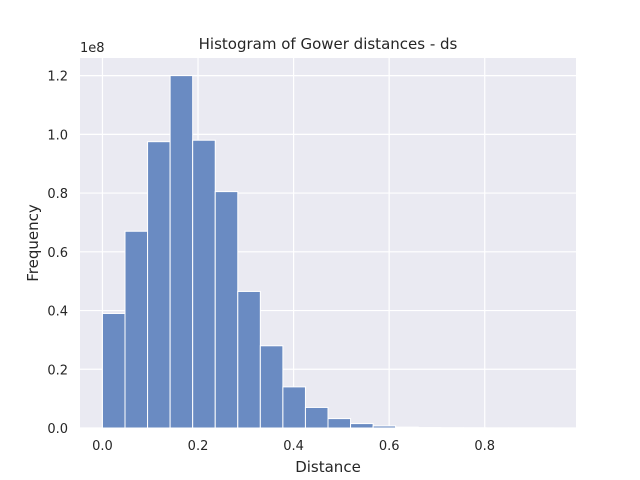 The width and height of the screenshot is (640, 480). I want to click on y-tick-label: 1.0, so click(57, 135).